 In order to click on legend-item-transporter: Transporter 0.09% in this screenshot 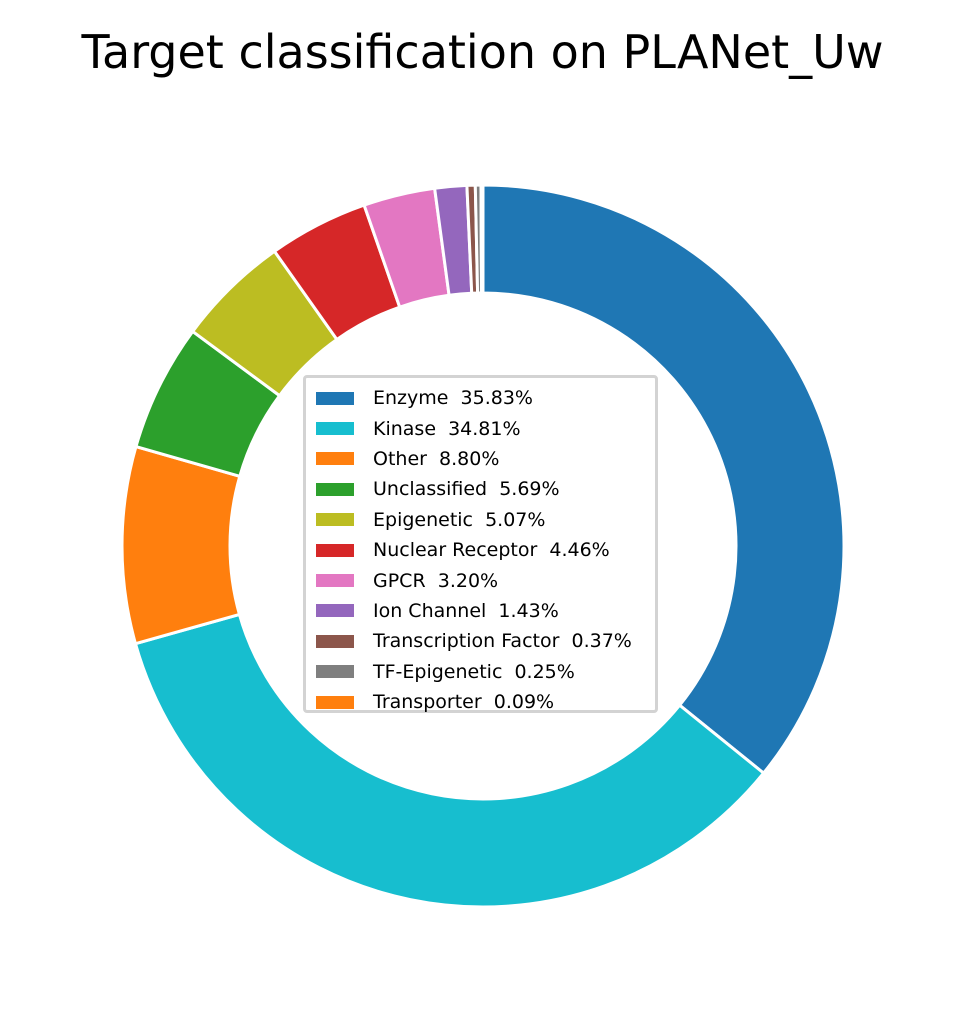, I will do `click(480, 702)`.